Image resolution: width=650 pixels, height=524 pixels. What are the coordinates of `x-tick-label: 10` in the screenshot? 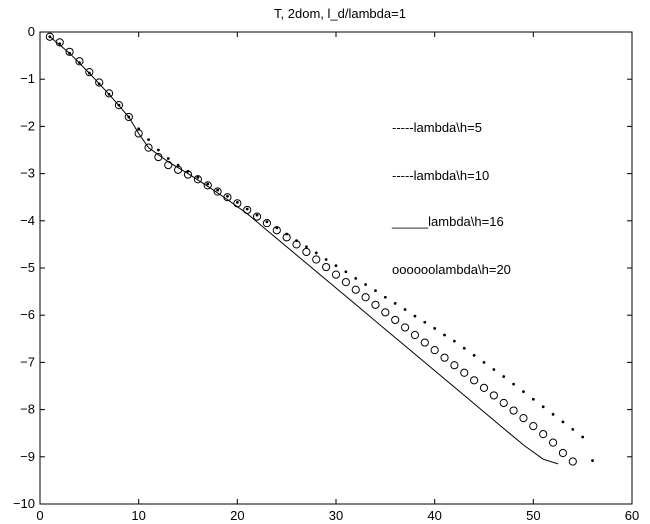 It's located at (138, 515).